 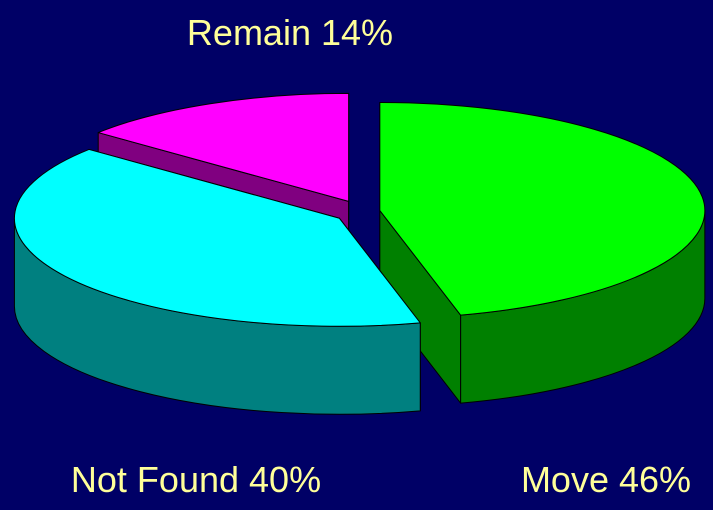 I want to click on slice-label-value: 40%, so click(x=285, y=479).